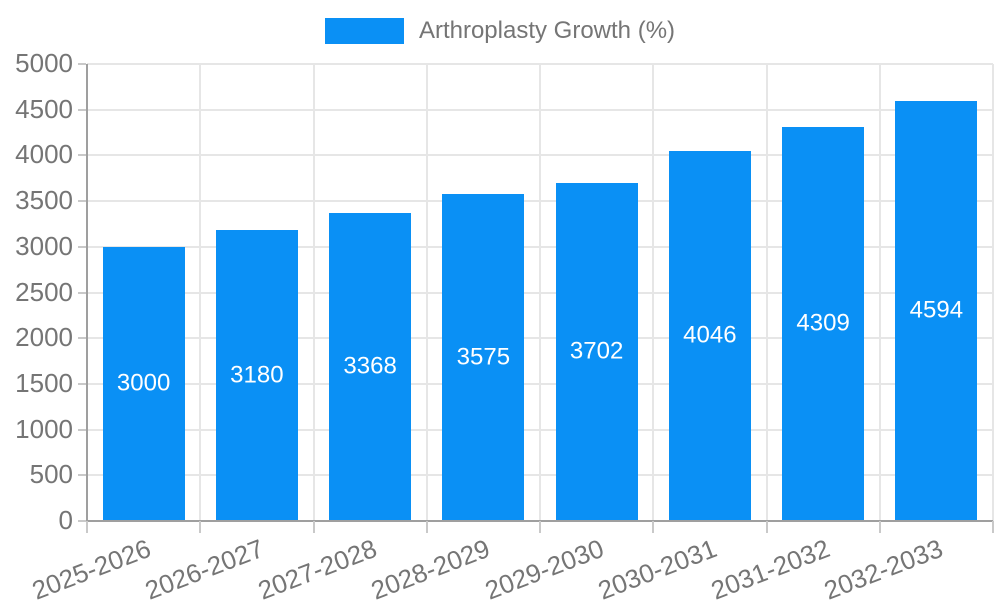 The width and height of the screenshot is (1000, 600). I want to click on bar-value-label: 4594, so click(936, 310).